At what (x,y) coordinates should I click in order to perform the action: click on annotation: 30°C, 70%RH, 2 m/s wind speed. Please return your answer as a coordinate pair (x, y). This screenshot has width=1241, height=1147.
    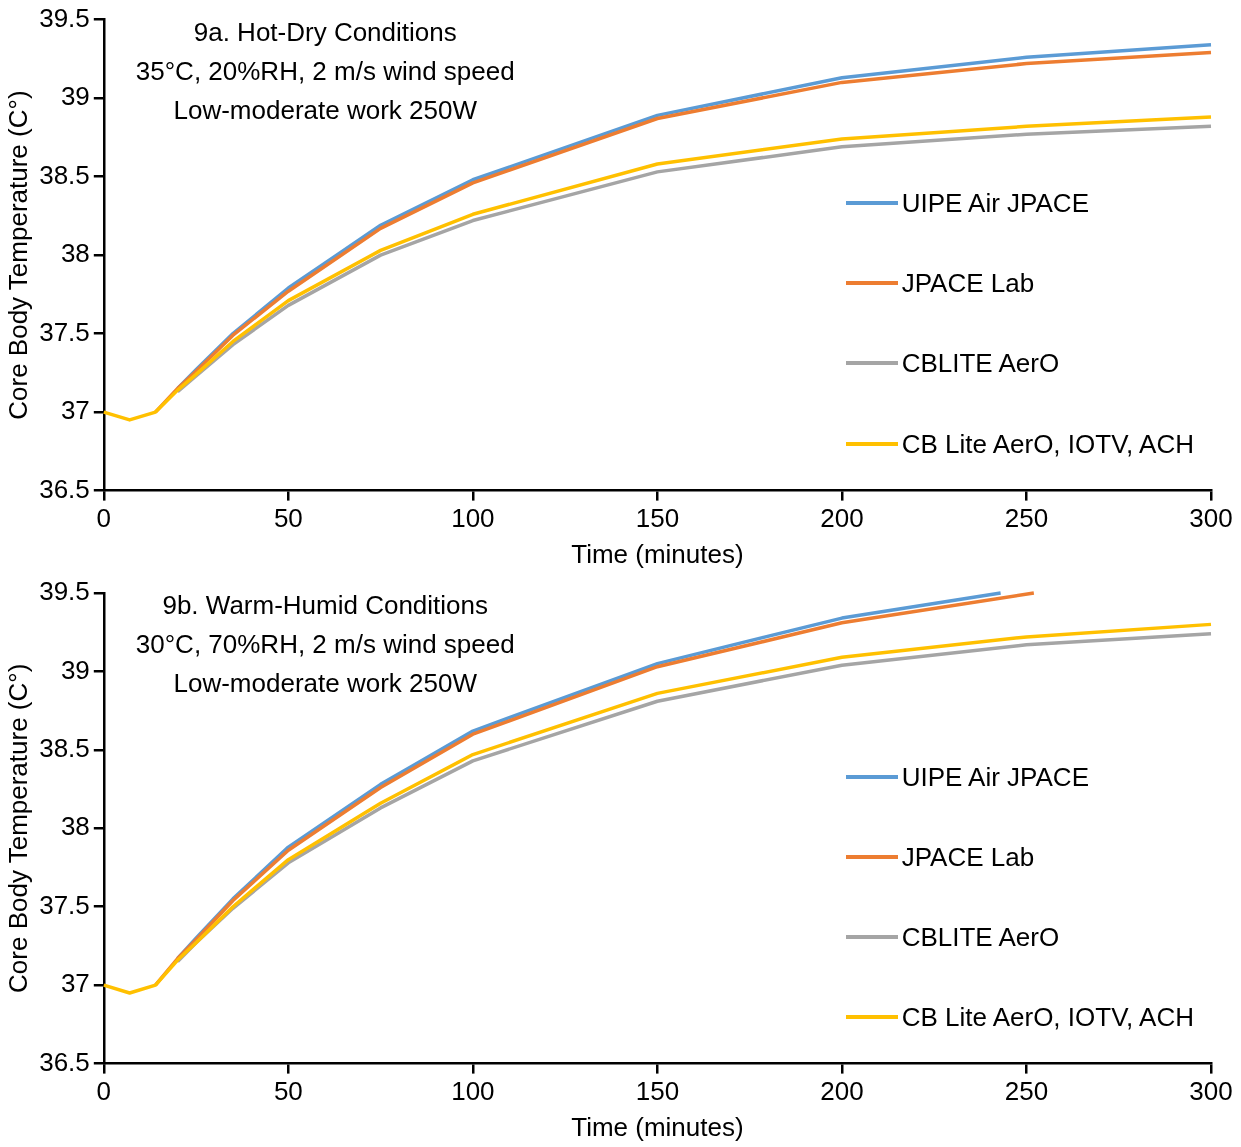
    Looking at the image, I should click on (325, 644).